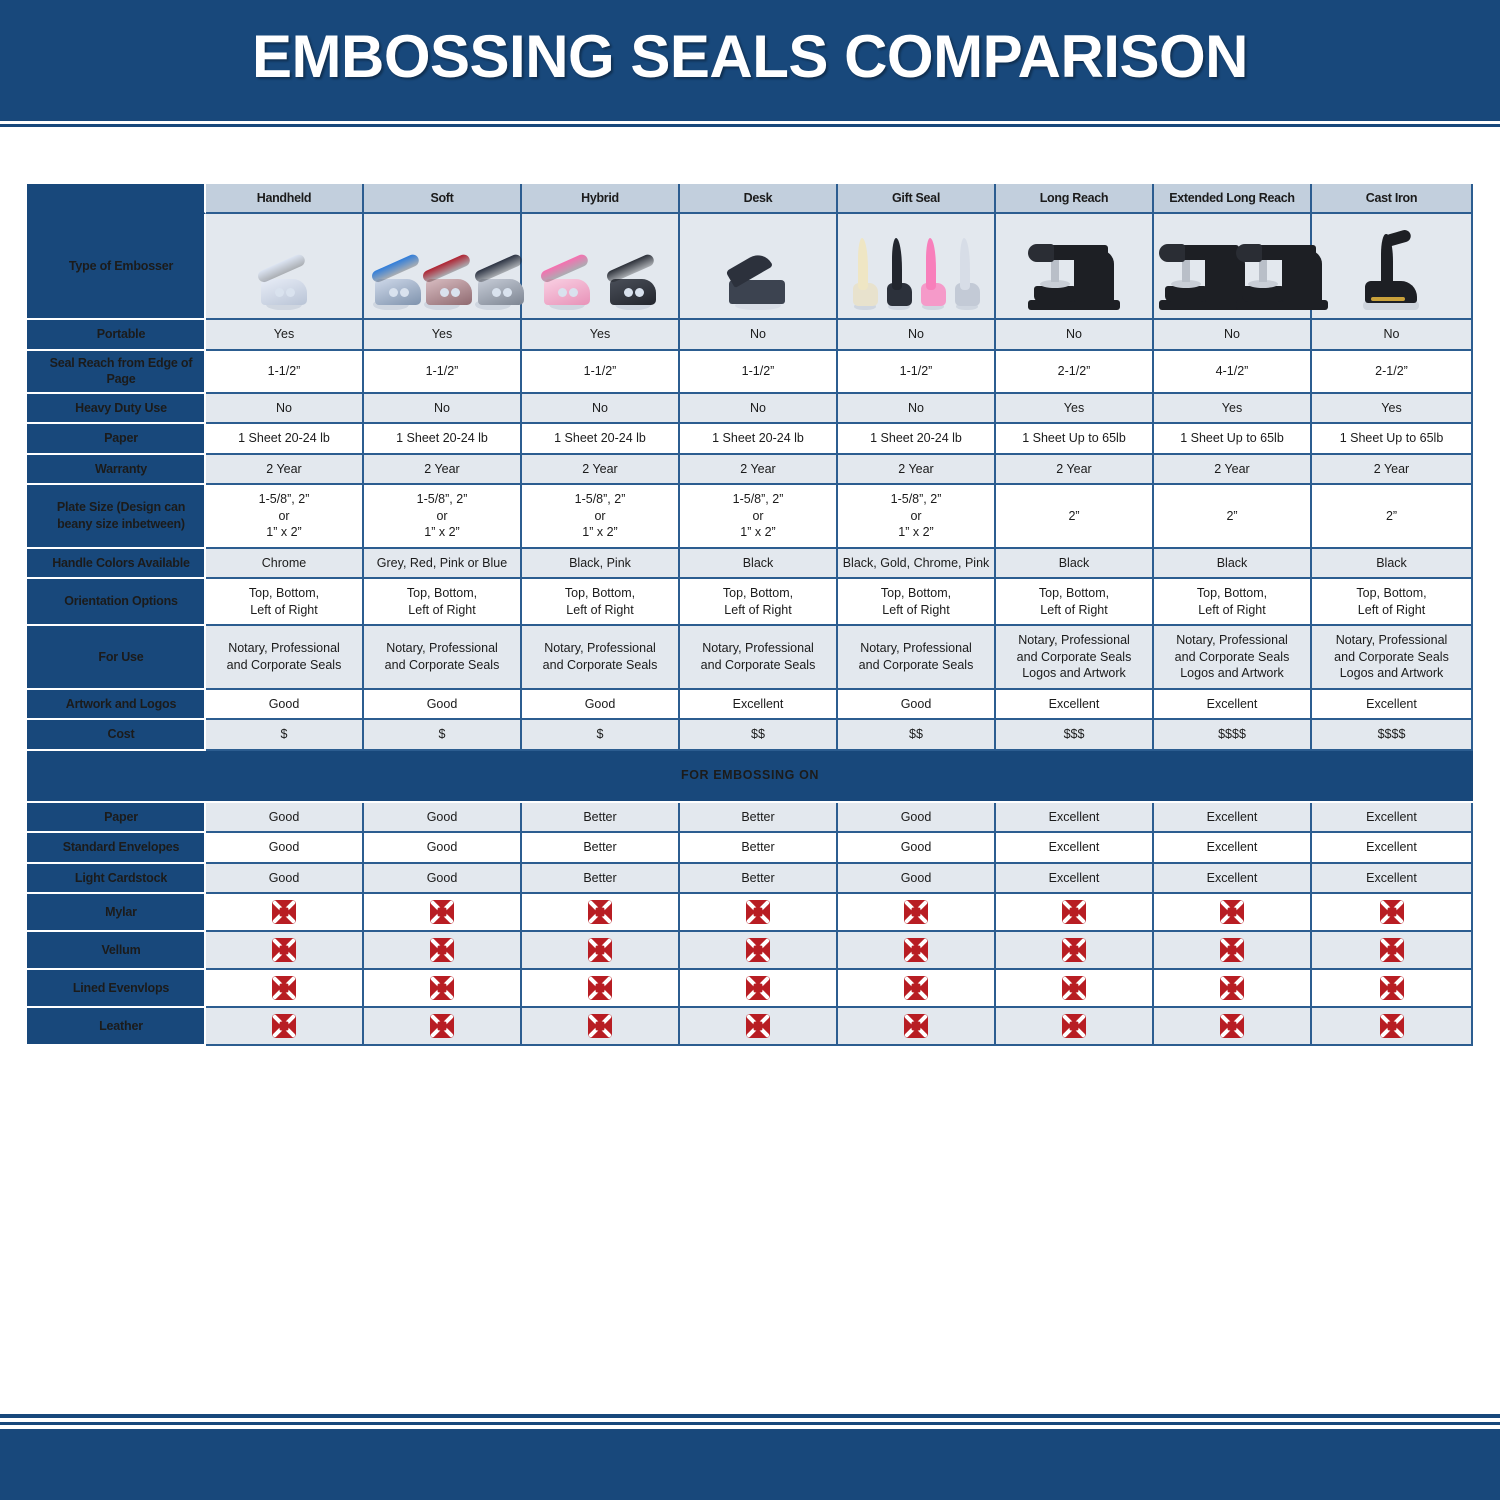  Describe the element at coordinates (750, 1423) in the screenshot. I see `footer-divider-blue-bottom` at that location.